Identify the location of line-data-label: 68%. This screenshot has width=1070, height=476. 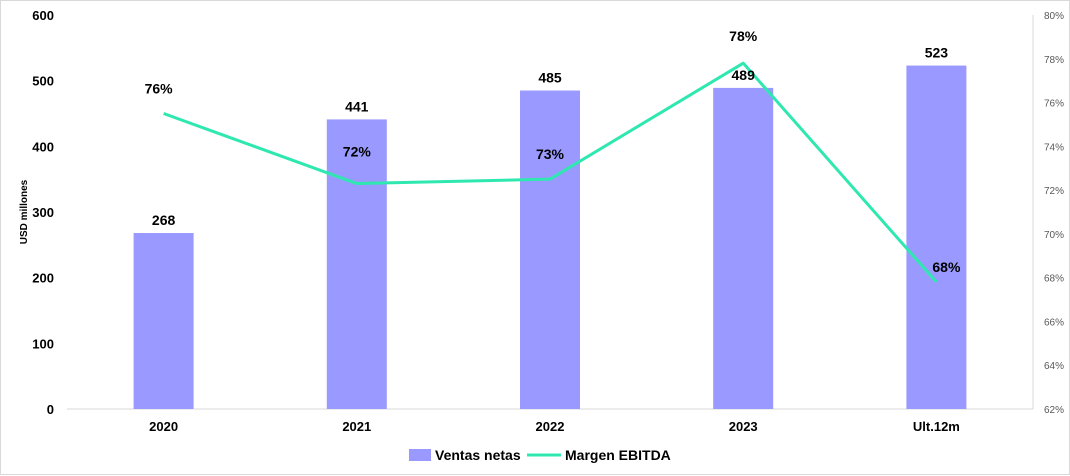
(946, 267).